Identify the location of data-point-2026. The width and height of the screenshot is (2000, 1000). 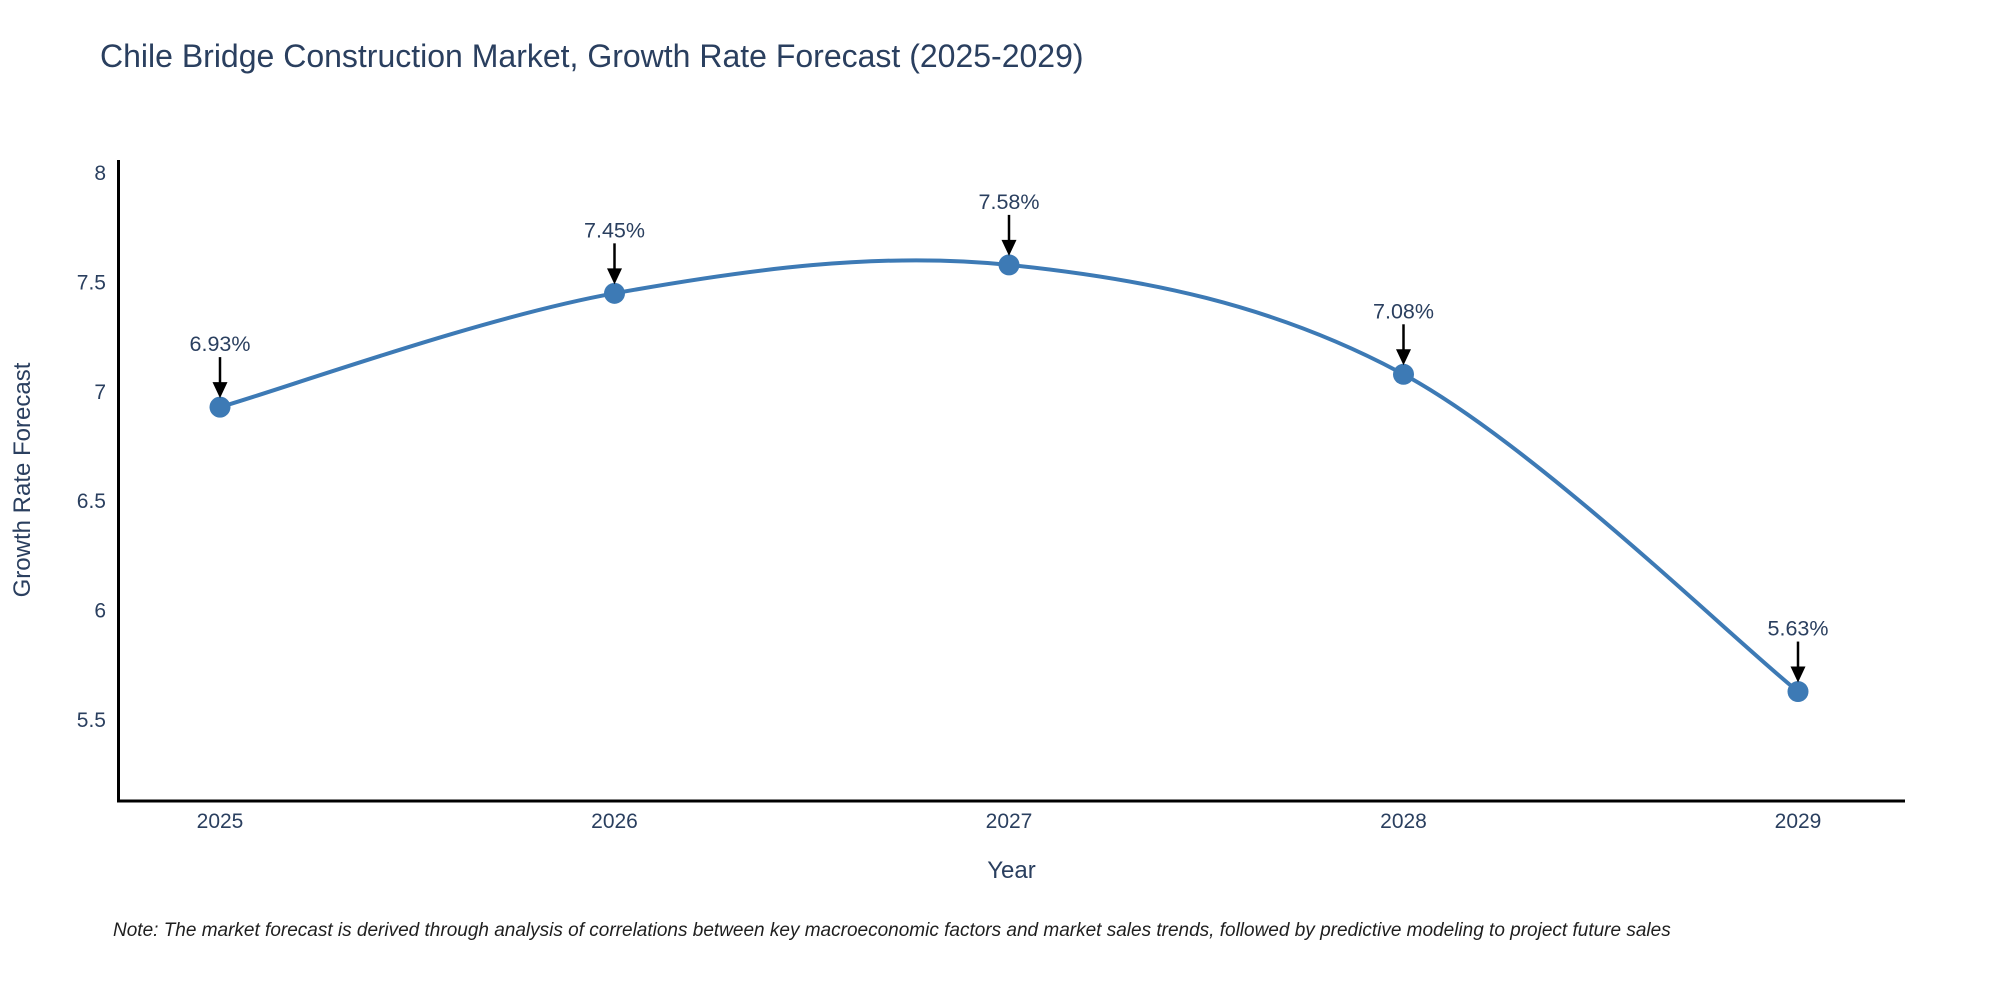
(614, 293).